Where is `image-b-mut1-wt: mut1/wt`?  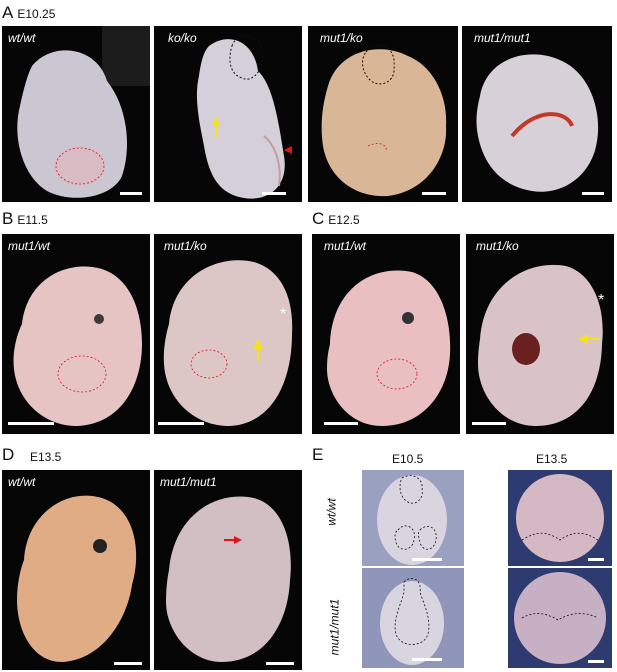 image-b-mut1-wt: mut1/wt is located at coordinates (76, 334).